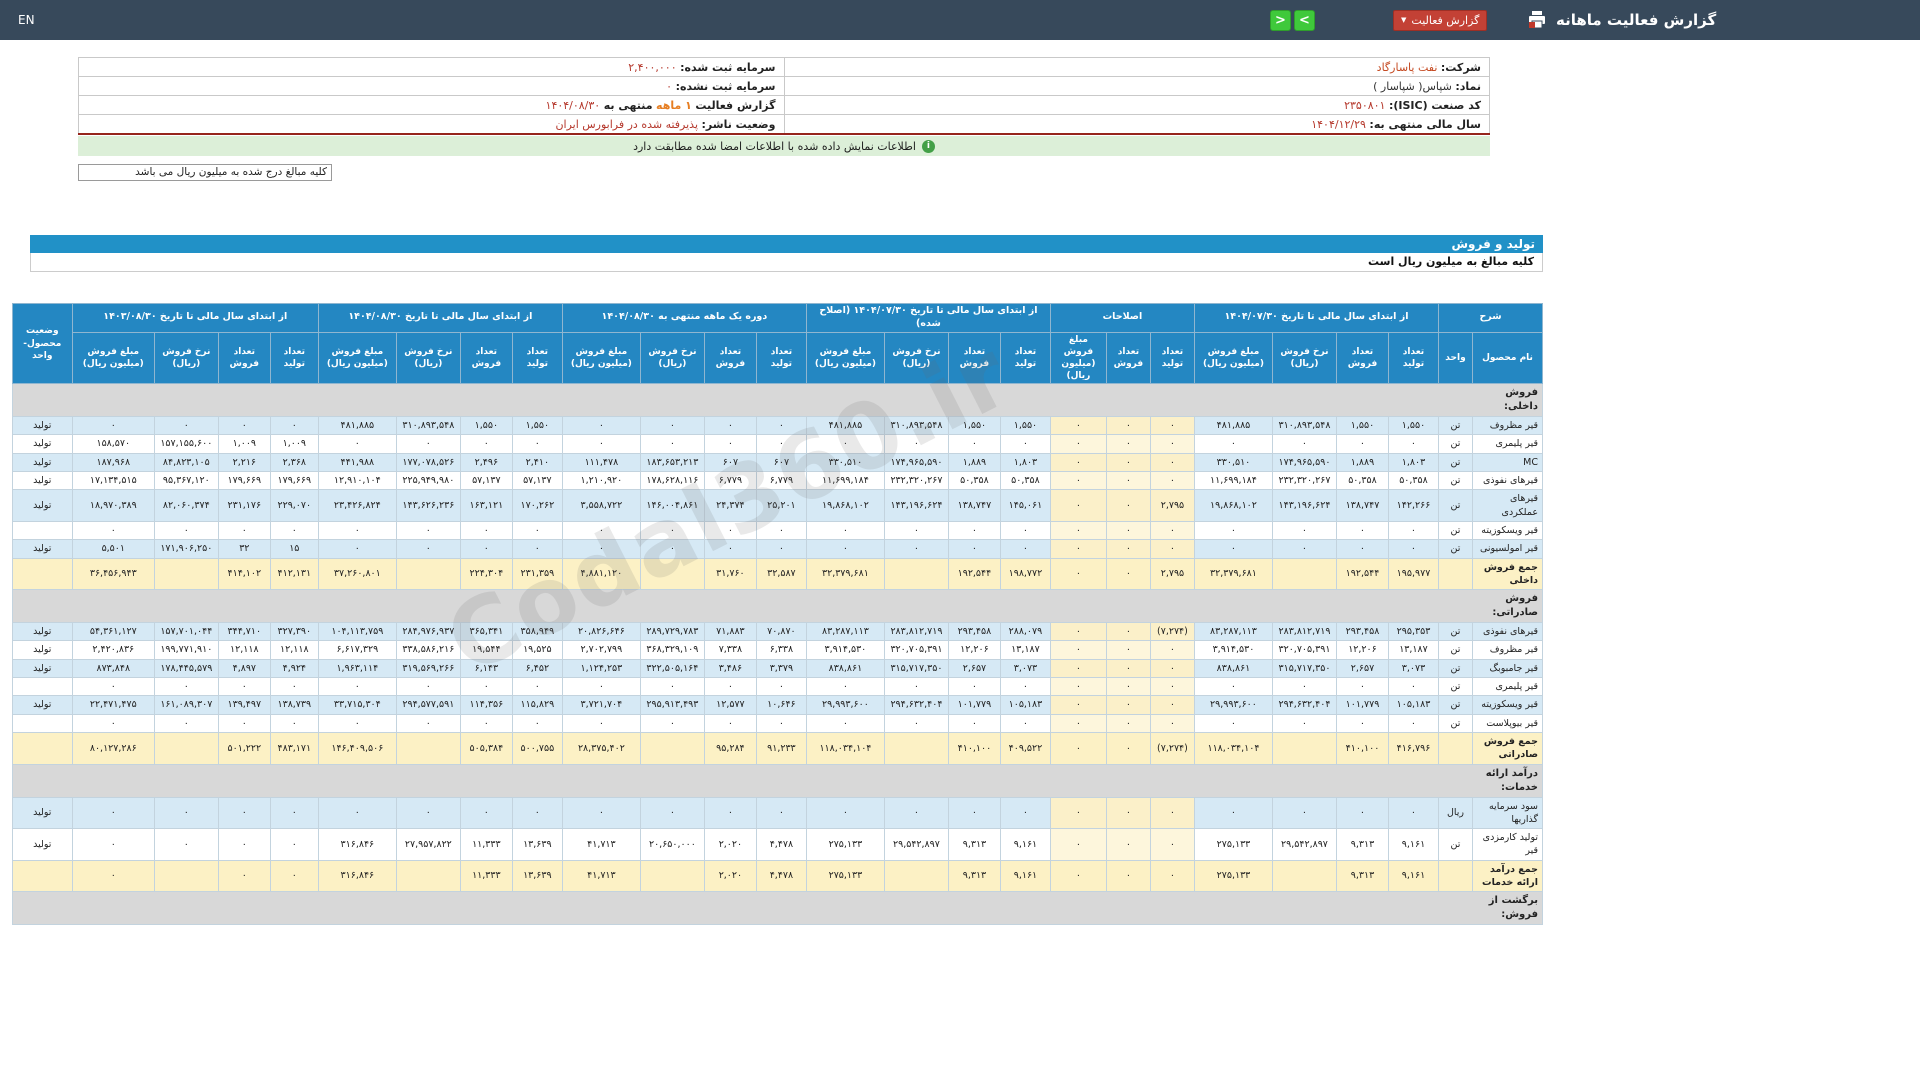 The width and height of the screenshot is (1920, 1080). I want to click on value-cell: ۱۲,۵۷۷, so click(730, 705).